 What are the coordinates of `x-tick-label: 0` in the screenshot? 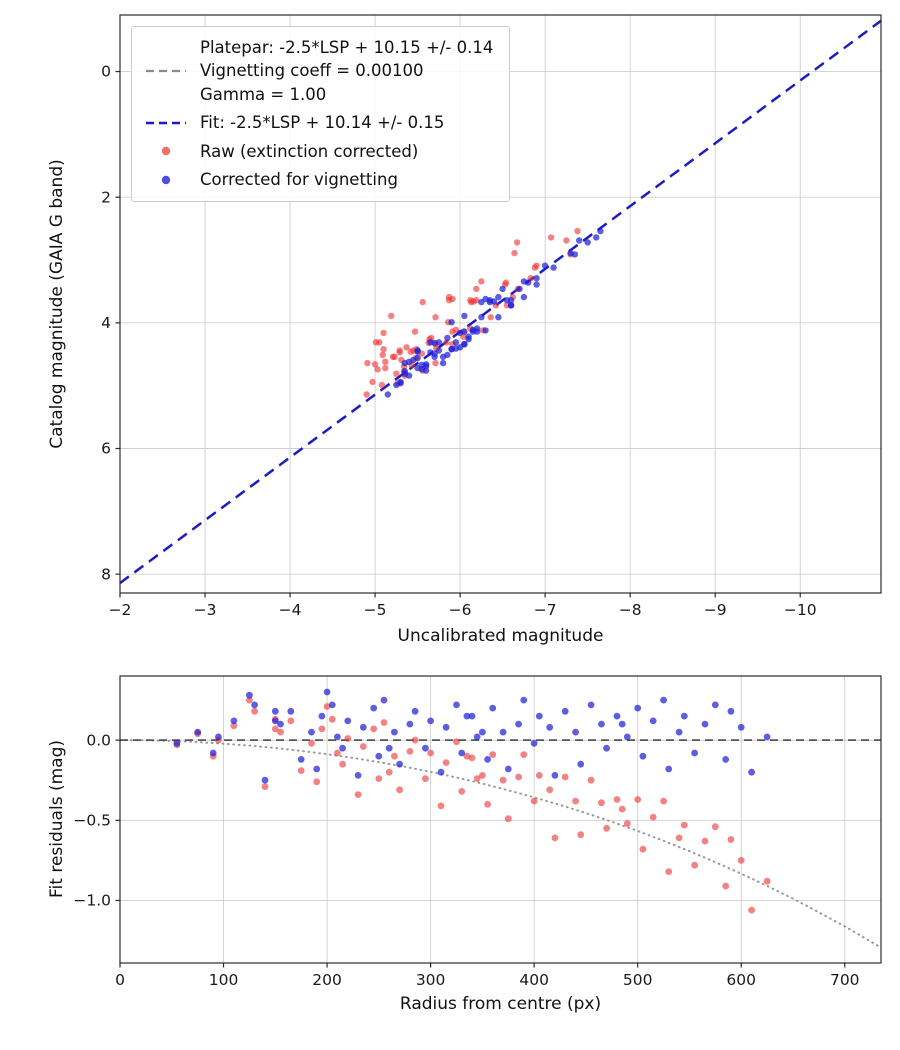 It's located at (120, 980).